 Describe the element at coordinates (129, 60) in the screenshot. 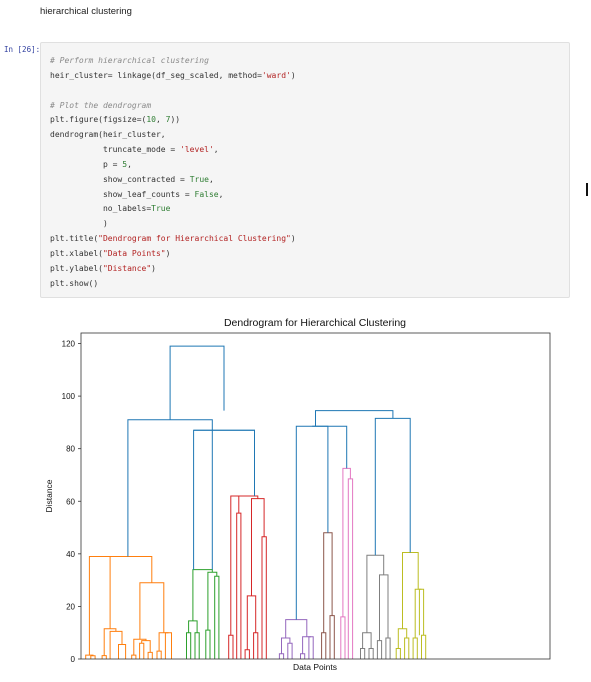

I see `code-token: # Perform hierarchical clustering` at that location.